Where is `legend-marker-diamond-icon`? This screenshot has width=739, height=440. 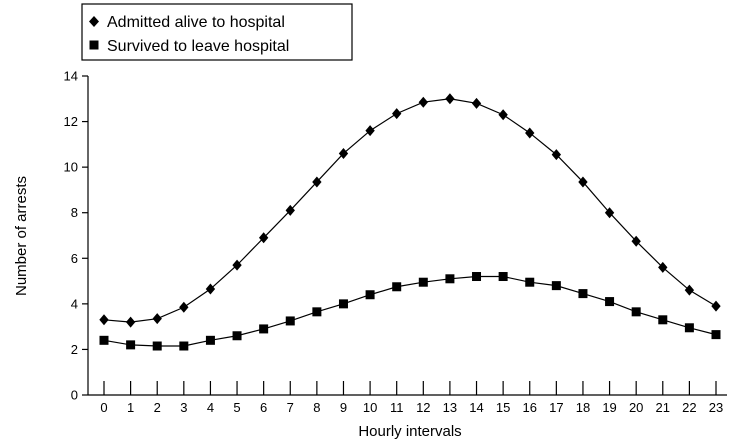 legend-marker-diamond-icon is located at coordinates (94, 21).